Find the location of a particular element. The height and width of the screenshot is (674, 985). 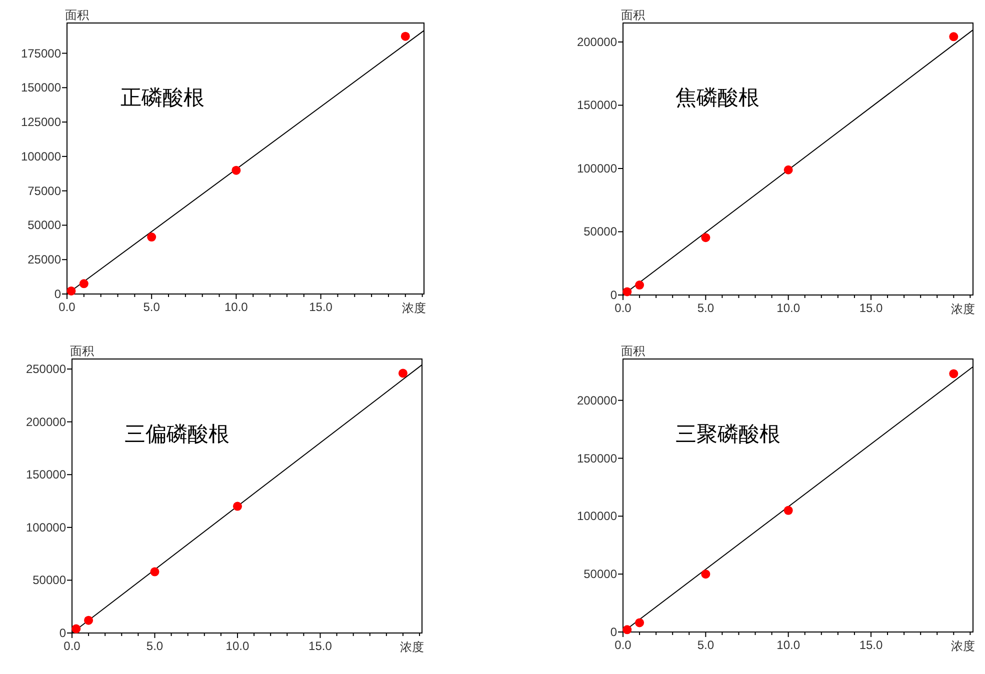

y-tick-label: 250000 is located at coordinates (46, 369).